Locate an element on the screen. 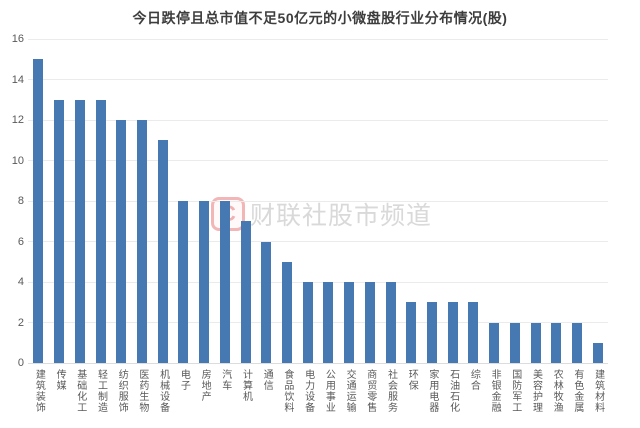 This screenshot has height=428, width=640. x-axis-category-label: 非银金融 is located at coordinates (495, 391).